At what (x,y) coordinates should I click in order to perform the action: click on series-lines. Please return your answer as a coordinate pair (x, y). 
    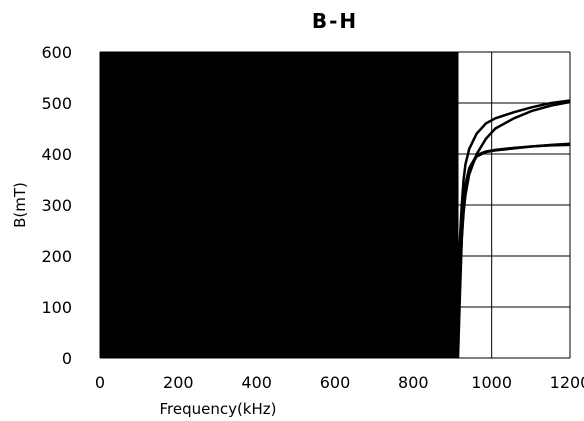
    Looking at the image, I should click on (513, 229).